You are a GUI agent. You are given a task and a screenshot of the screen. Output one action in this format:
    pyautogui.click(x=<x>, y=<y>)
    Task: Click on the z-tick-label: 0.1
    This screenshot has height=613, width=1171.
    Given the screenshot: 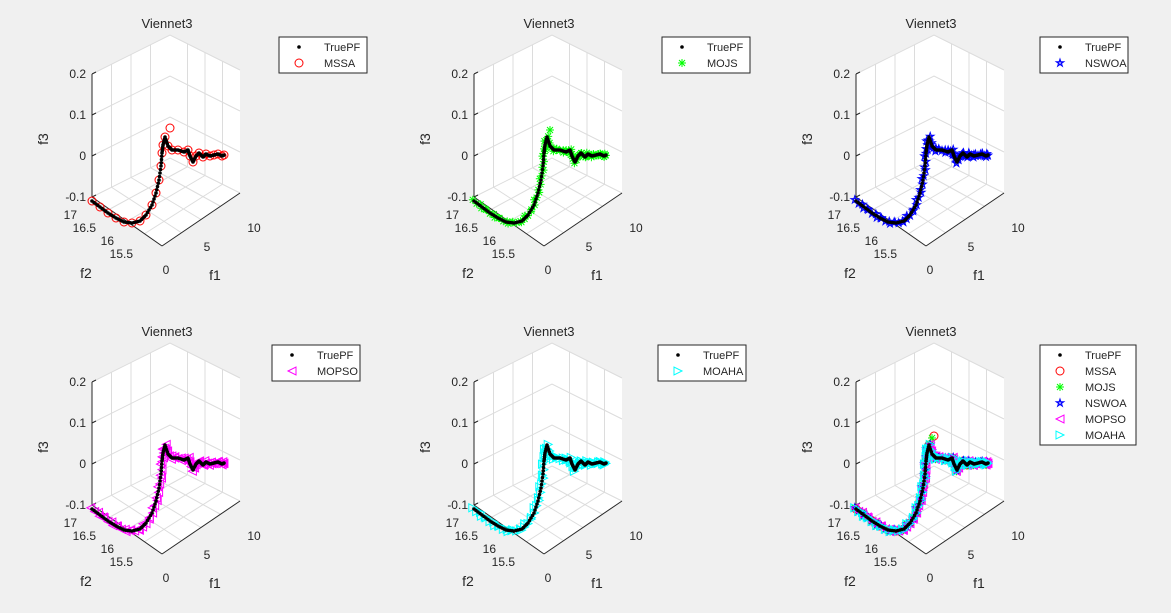 What is the action you would take?
    pyautogui.click(x=459, y=115)
    